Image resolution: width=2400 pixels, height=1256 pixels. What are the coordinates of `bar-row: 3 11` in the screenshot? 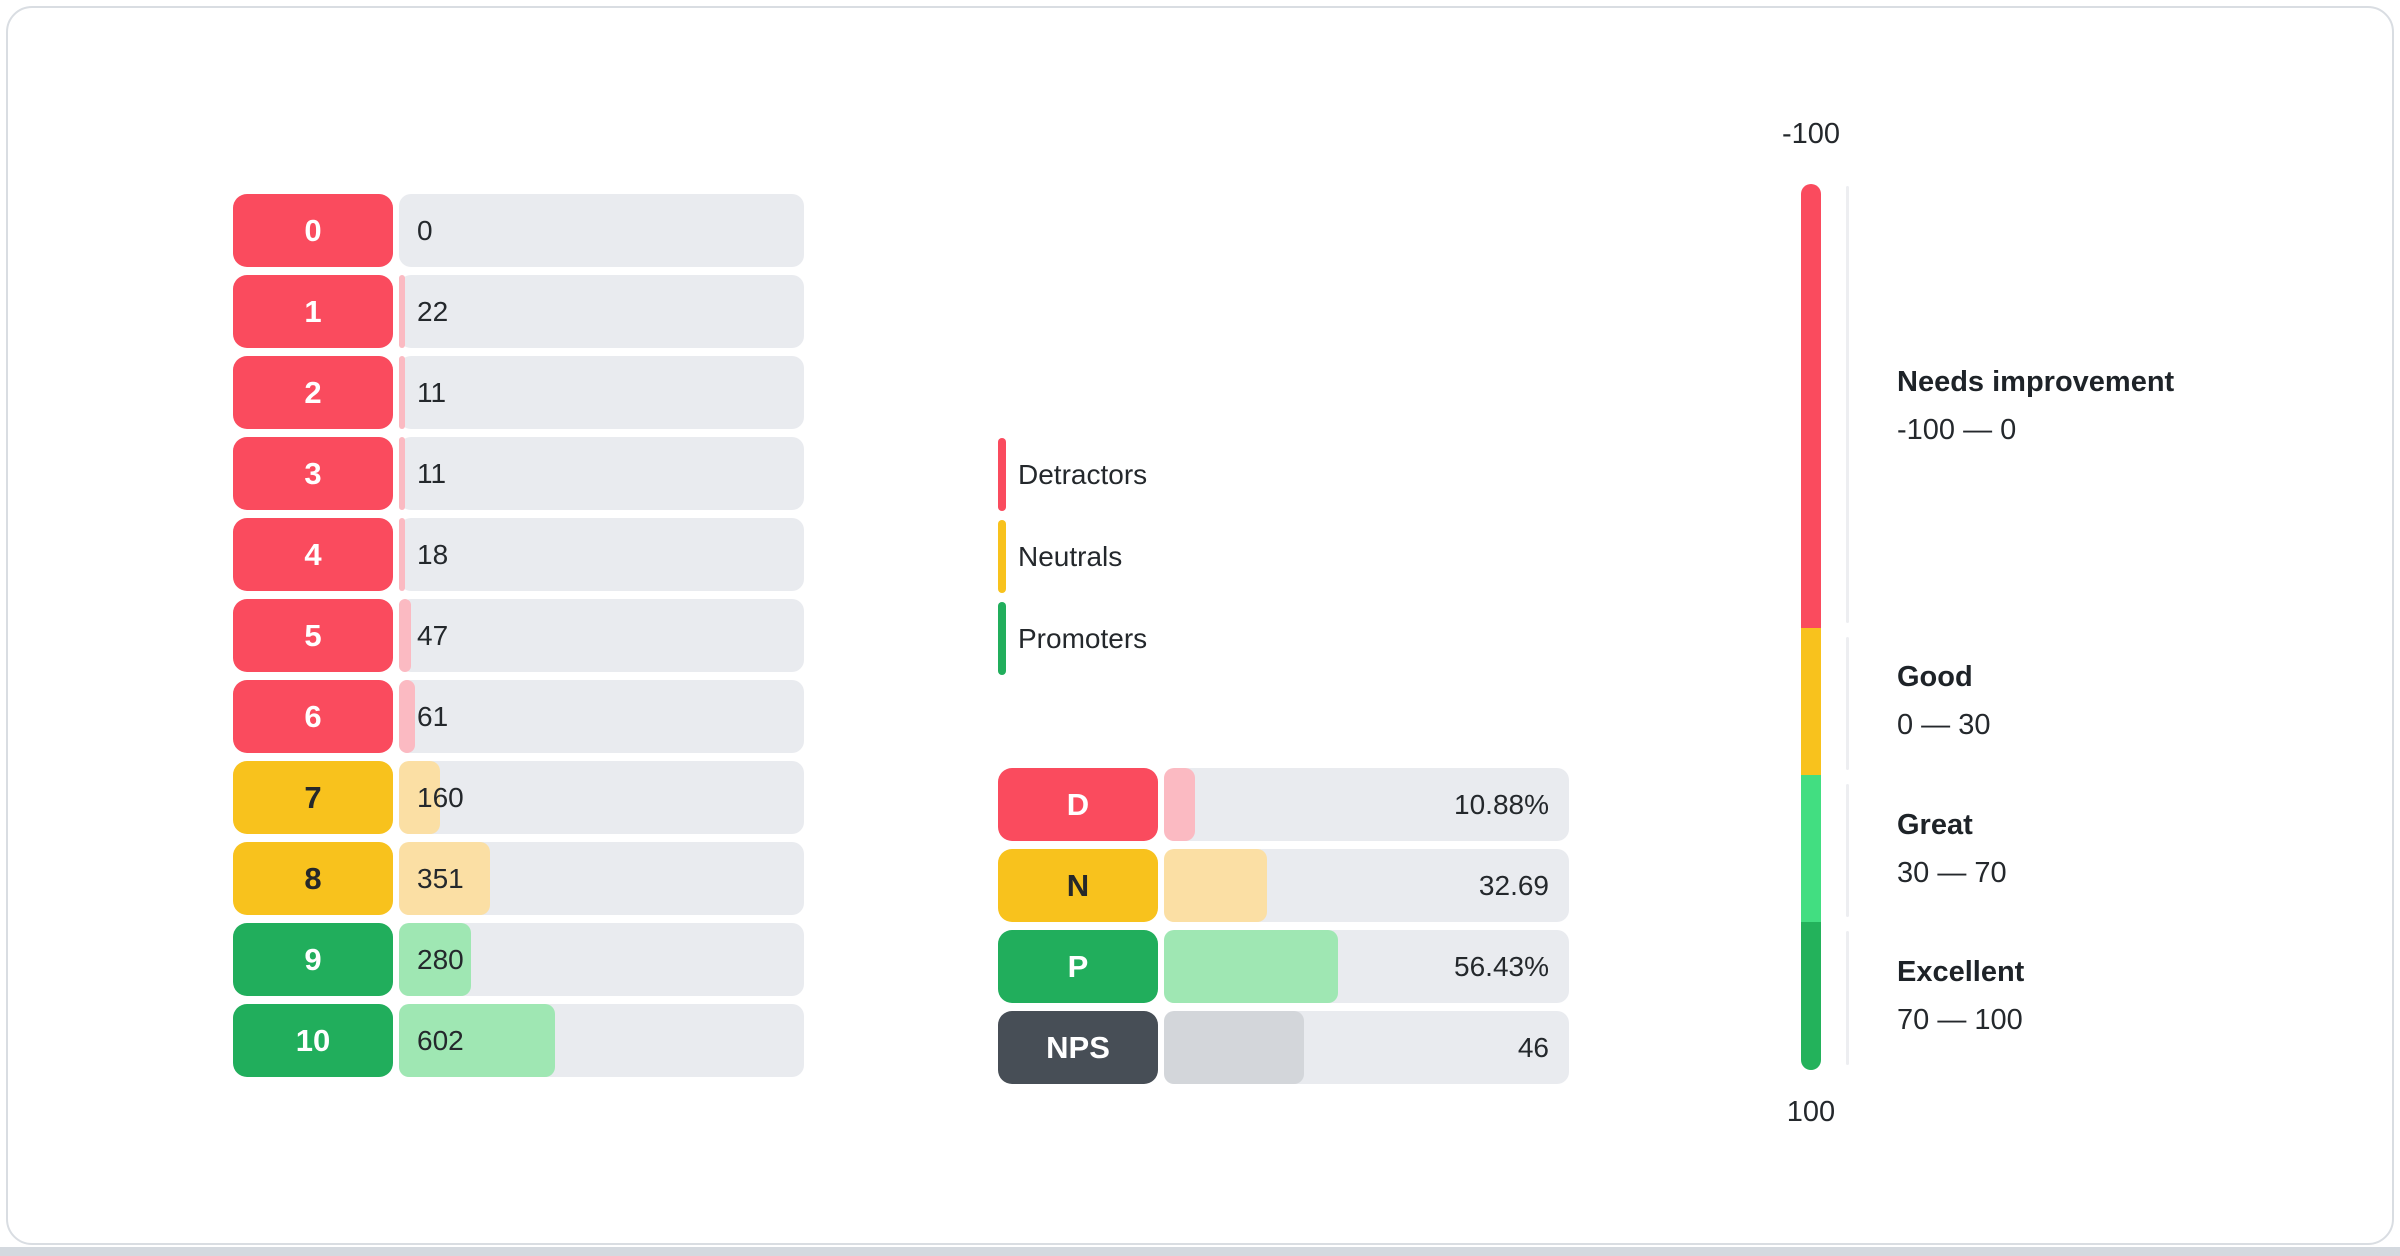 It's located at (518, 473).